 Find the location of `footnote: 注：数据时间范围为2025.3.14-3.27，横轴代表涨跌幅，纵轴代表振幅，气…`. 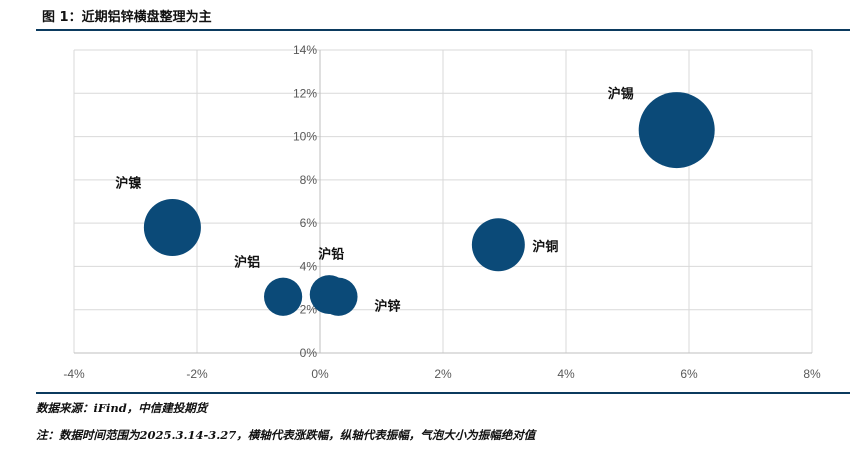

footnote: 注：数据时间范围为2025.3.14-3.27，横轴代表涨跌幅，纵轴代表振幅，气… is located at coordinates (286, 435).